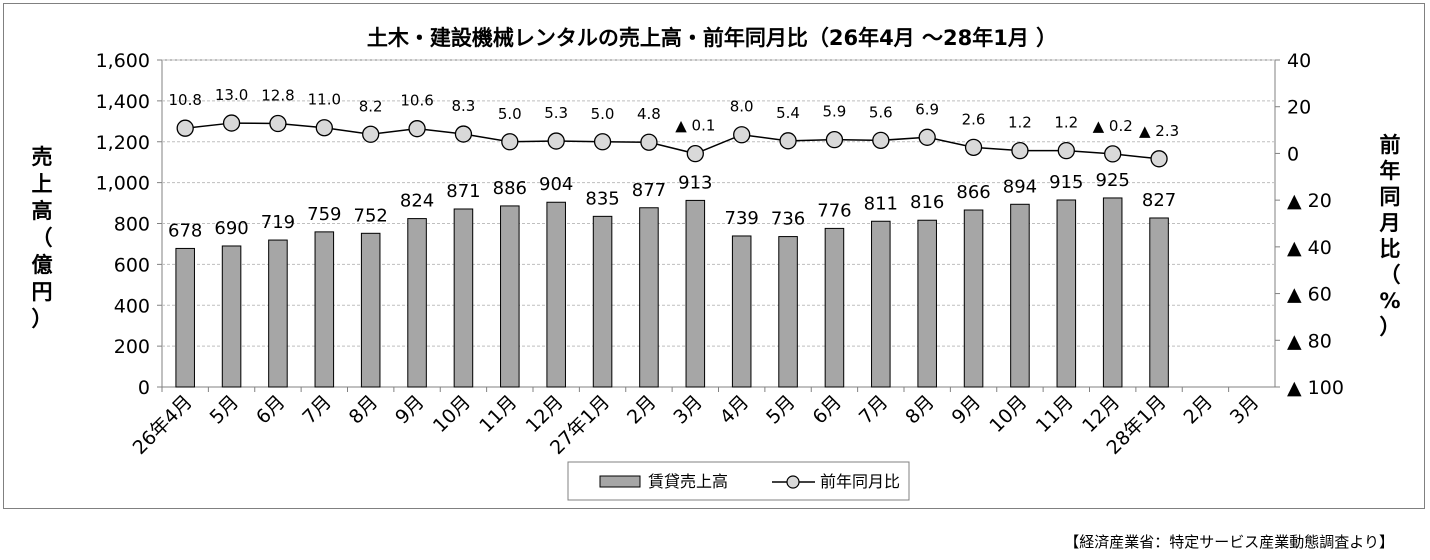  What do you see at coordinates (881, 203) in the screenshot?
I see `bar-value-label: 811` at bounding box center [881, 203].